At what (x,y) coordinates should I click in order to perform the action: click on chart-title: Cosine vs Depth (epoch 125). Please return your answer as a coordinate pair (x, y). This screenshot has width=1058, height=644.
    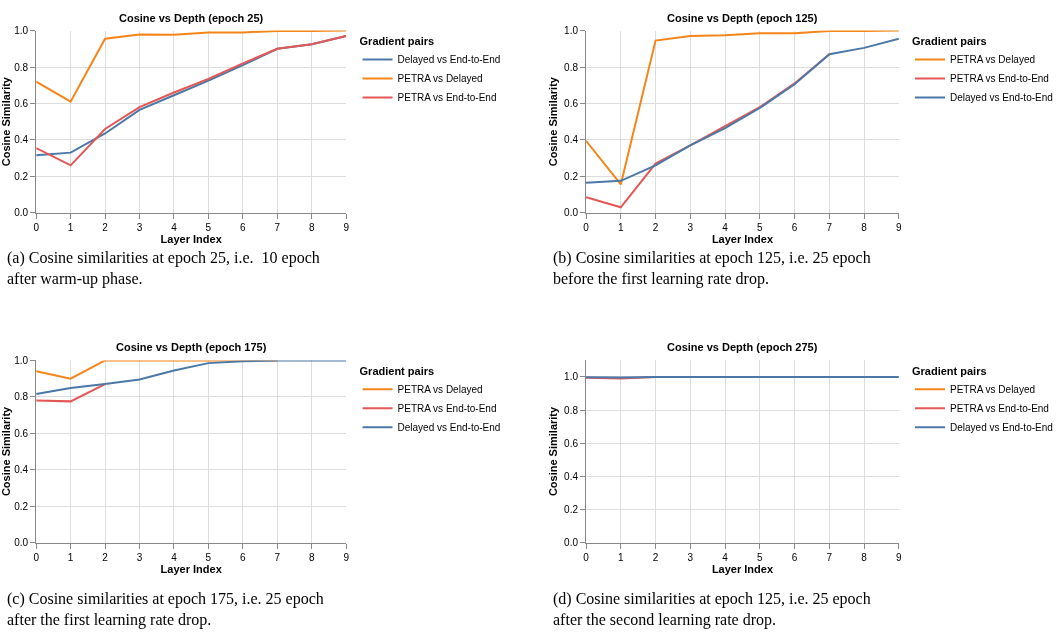
    Looking at the image, I should click on (742, 18).